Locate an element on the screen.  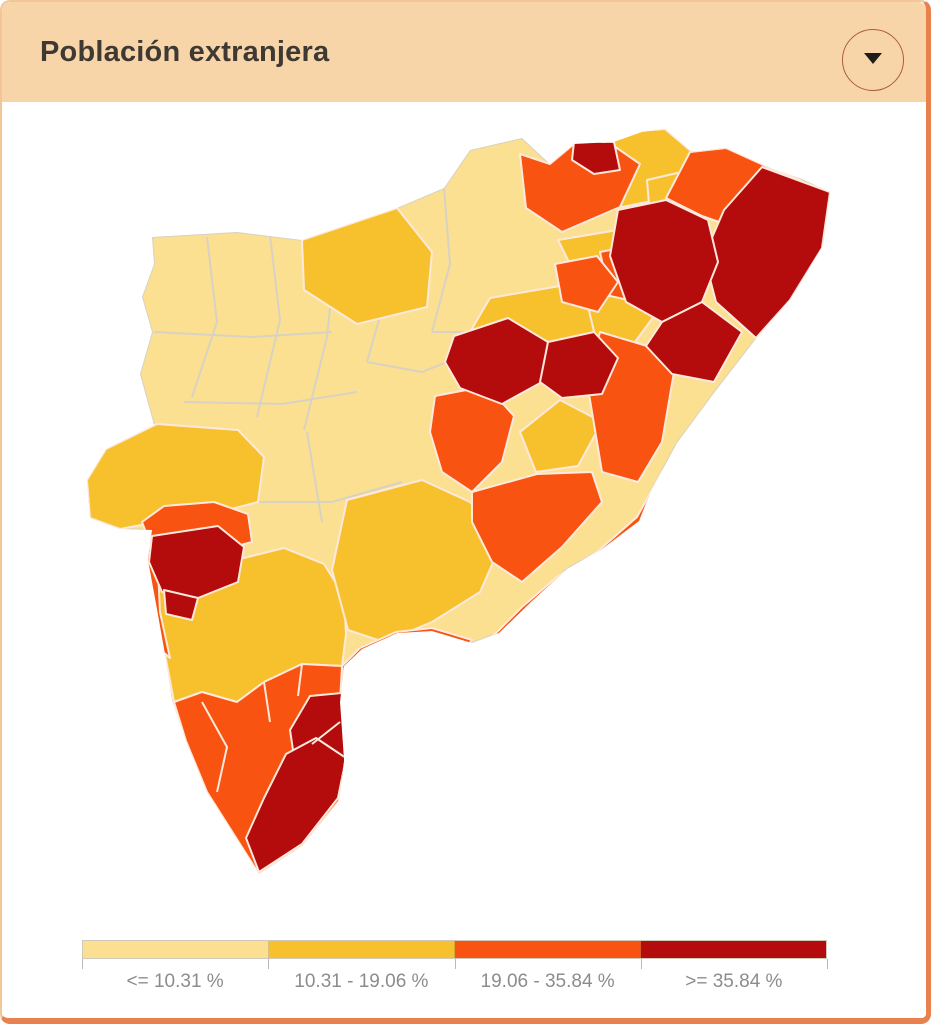
collapse-dropdown-button is located at coordinates (873, 60).